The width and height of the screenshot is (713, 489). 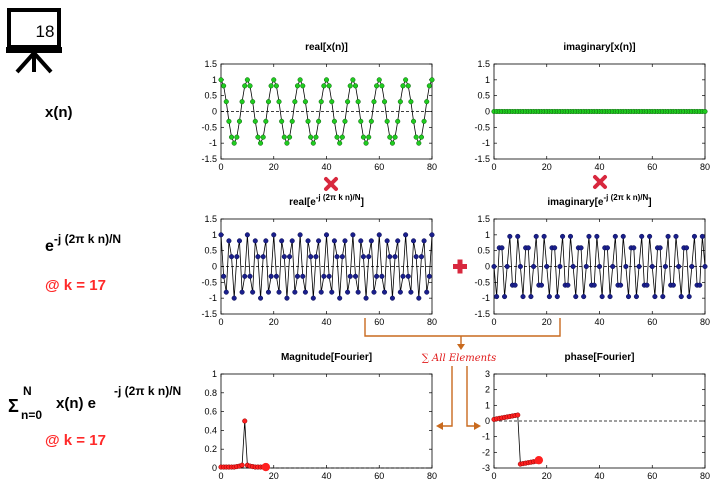 What do you see at coordinates (432, 476) in the screenshot?
I see `x-tick-label: 80` at bounding box center [432, 476].